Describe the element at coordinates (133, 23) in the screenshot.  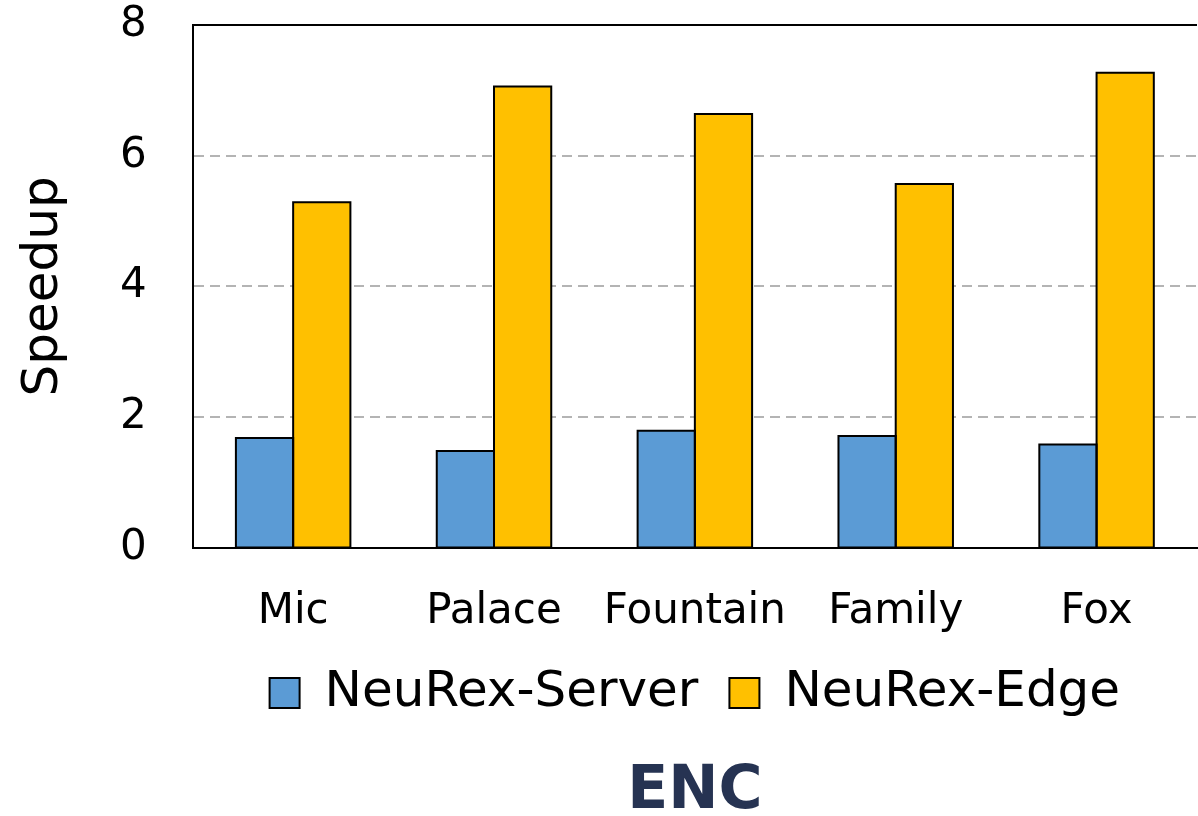
I see `y-tick-label: 8` at that location.